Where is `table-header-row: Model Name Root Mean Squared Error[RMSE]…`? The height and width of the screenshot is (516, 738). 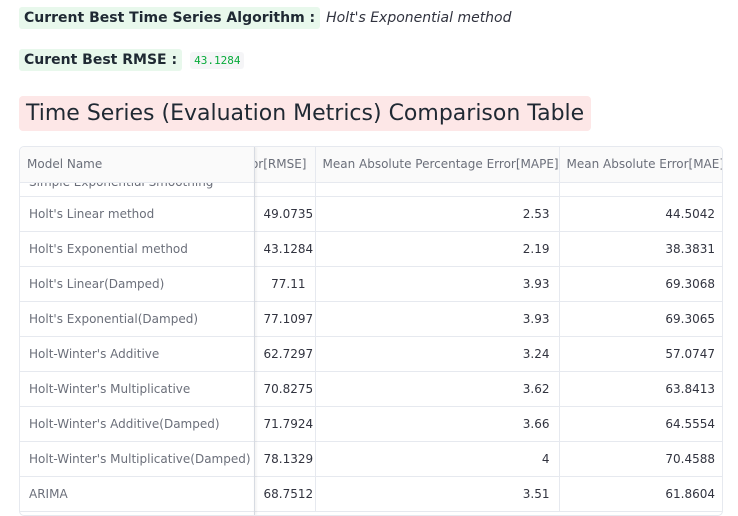 table-header-row: Model Name Root Mean Squared Error[RMSE]… is located at coordinates (371, 165).